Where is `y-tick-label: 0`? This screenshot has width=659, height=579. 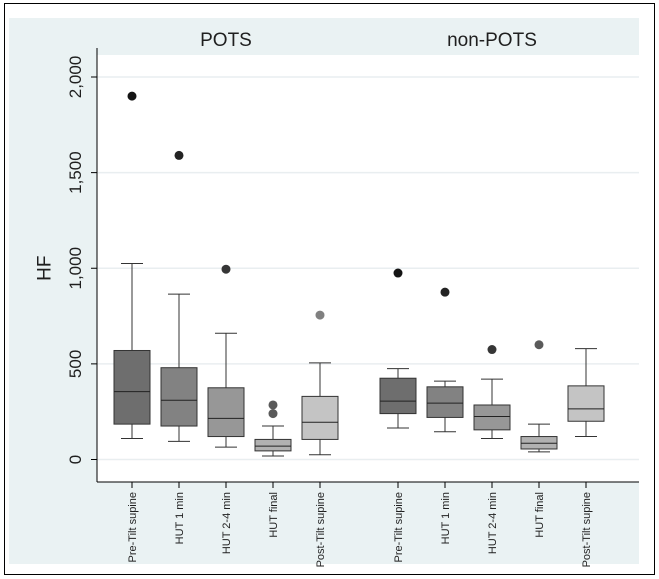 y-tick-label: 0 is located at coordinates (75, 459).